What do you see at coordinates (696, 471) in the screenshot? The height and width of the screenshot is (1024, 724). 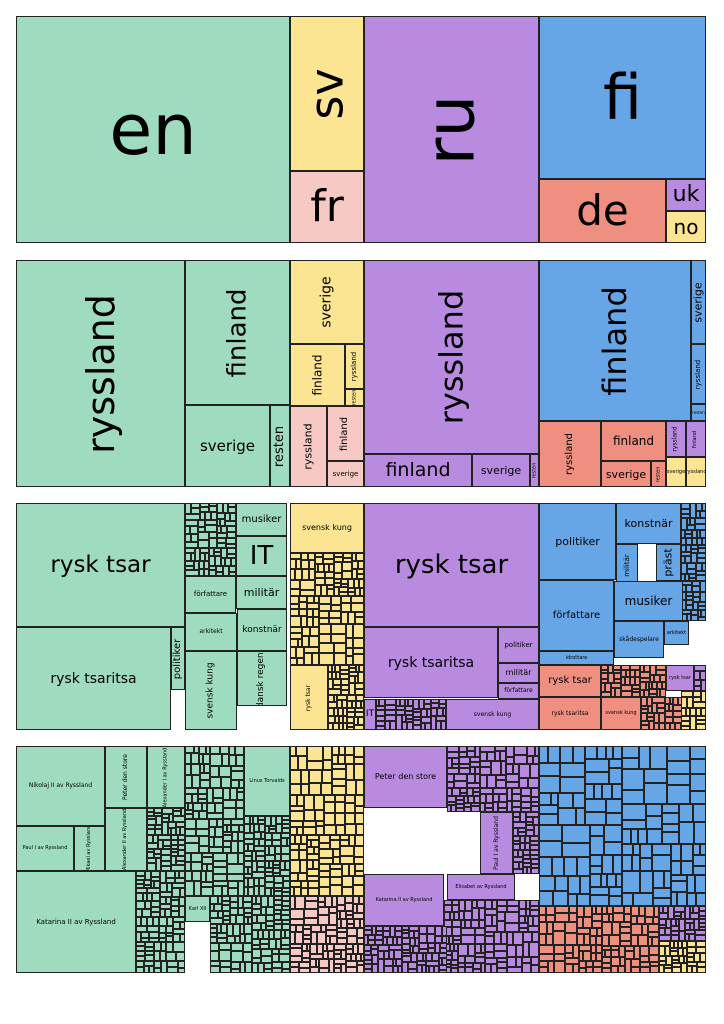 I see `country-cell-ryssland-label: ryssland` at bounding box center [696, 471].